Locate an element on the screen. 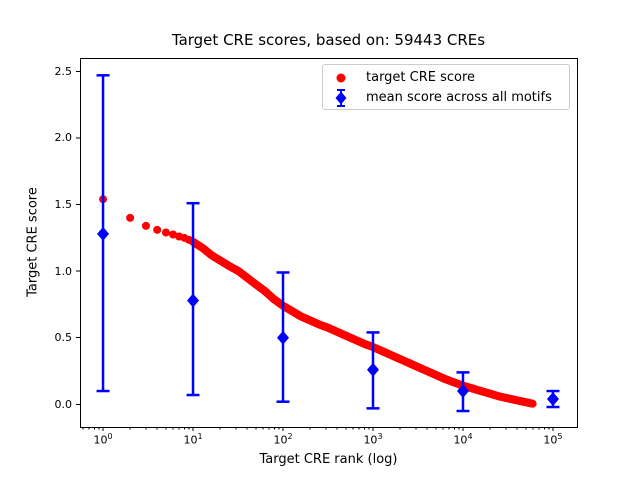  legend-item-target-cre-score: target CRE score is located at coordinates (446, 78).